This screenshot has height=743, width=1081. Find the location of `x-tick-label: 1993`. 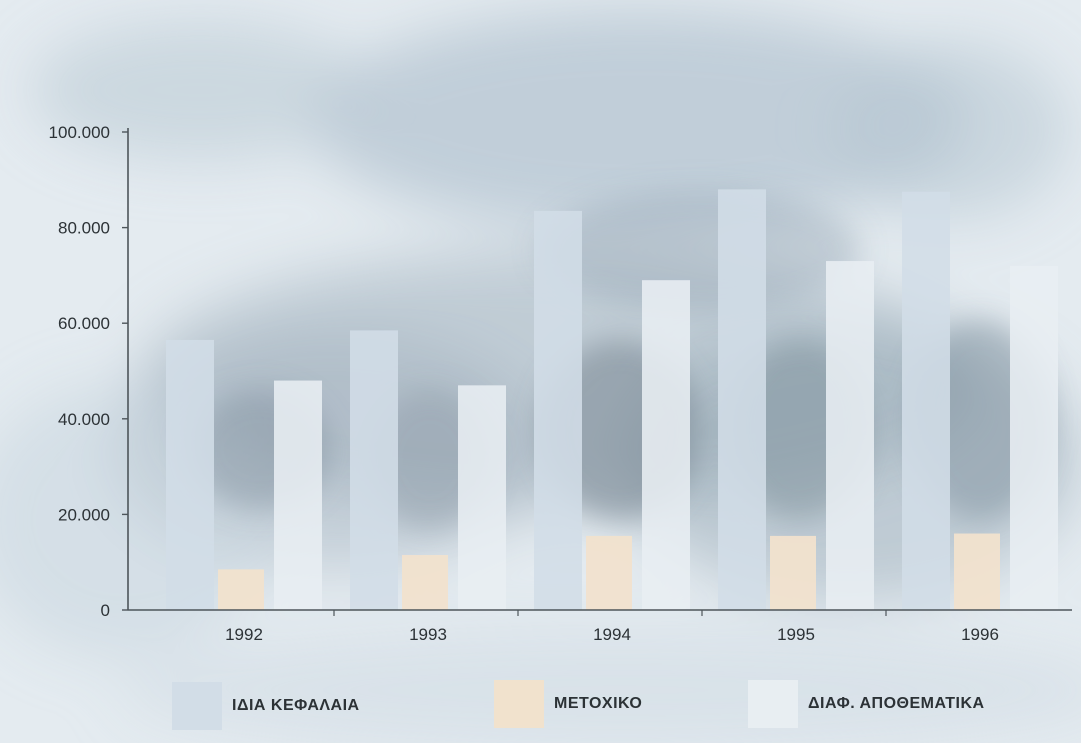

x-tick-label: 1993 is located at coordinates (428, 634).